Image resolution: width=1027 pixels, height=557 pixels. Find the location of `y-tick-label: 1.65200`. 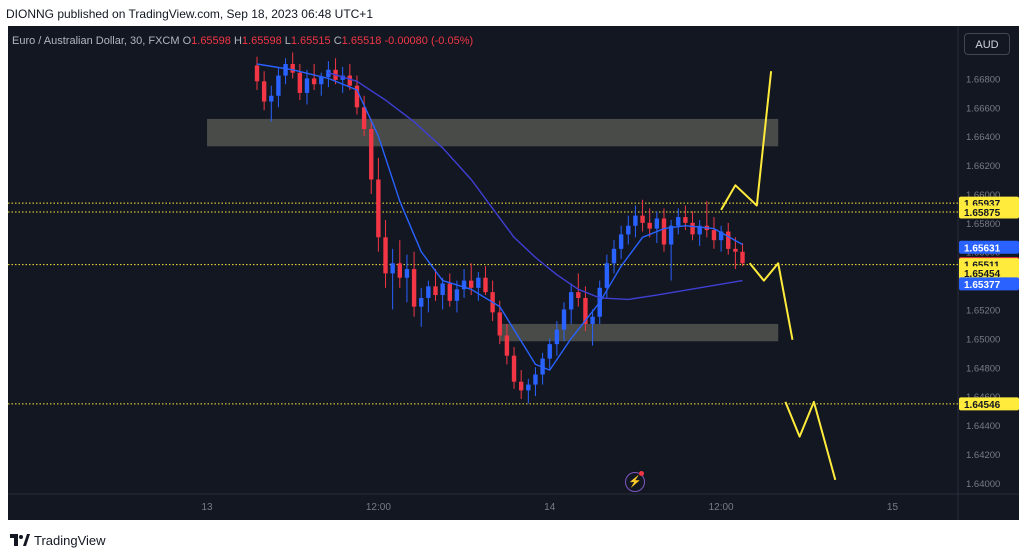

y-tick-label: 1.65200 is located at coordinates (983, 310).